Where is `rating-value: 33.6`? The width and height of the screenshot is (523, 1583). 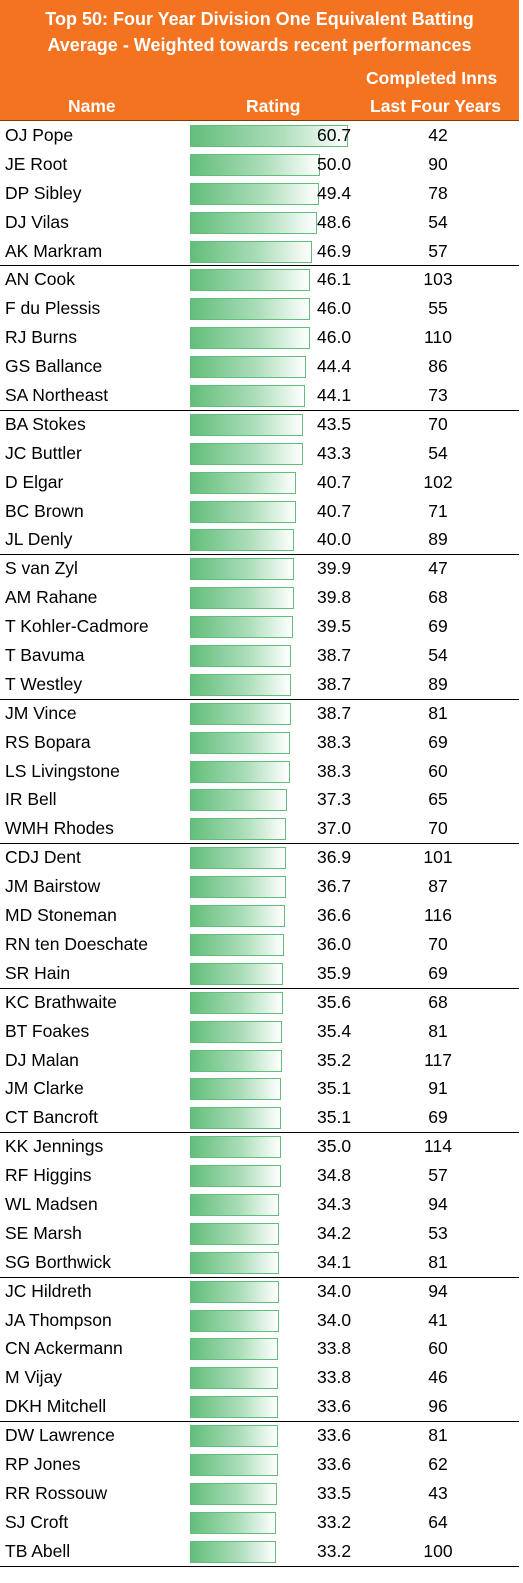 rating-value: 33.6 is located at coordinates (334, 1406).